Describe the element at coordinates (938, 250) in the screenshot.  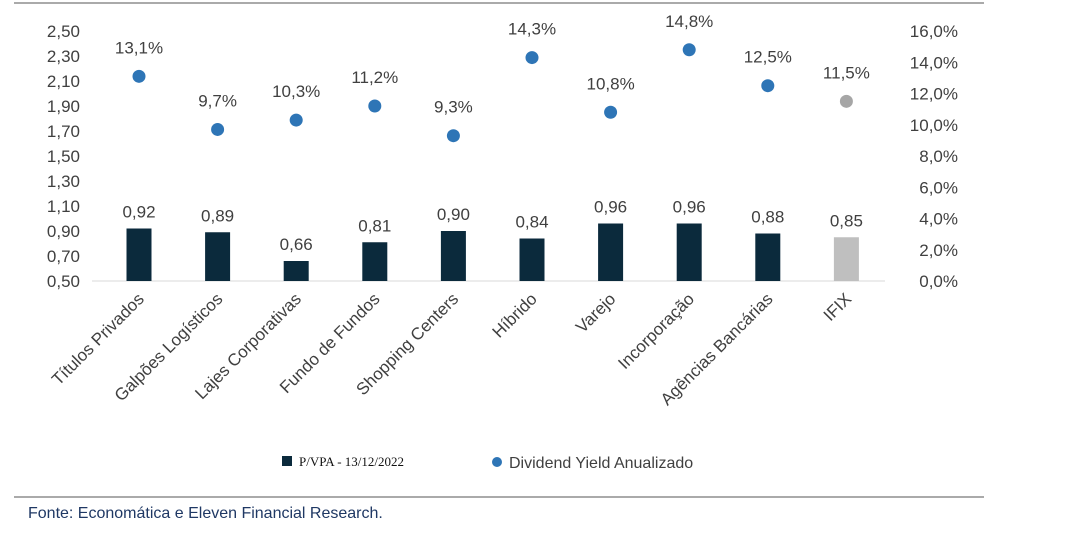
I see `right-tick-label: 2,0%` at that location.